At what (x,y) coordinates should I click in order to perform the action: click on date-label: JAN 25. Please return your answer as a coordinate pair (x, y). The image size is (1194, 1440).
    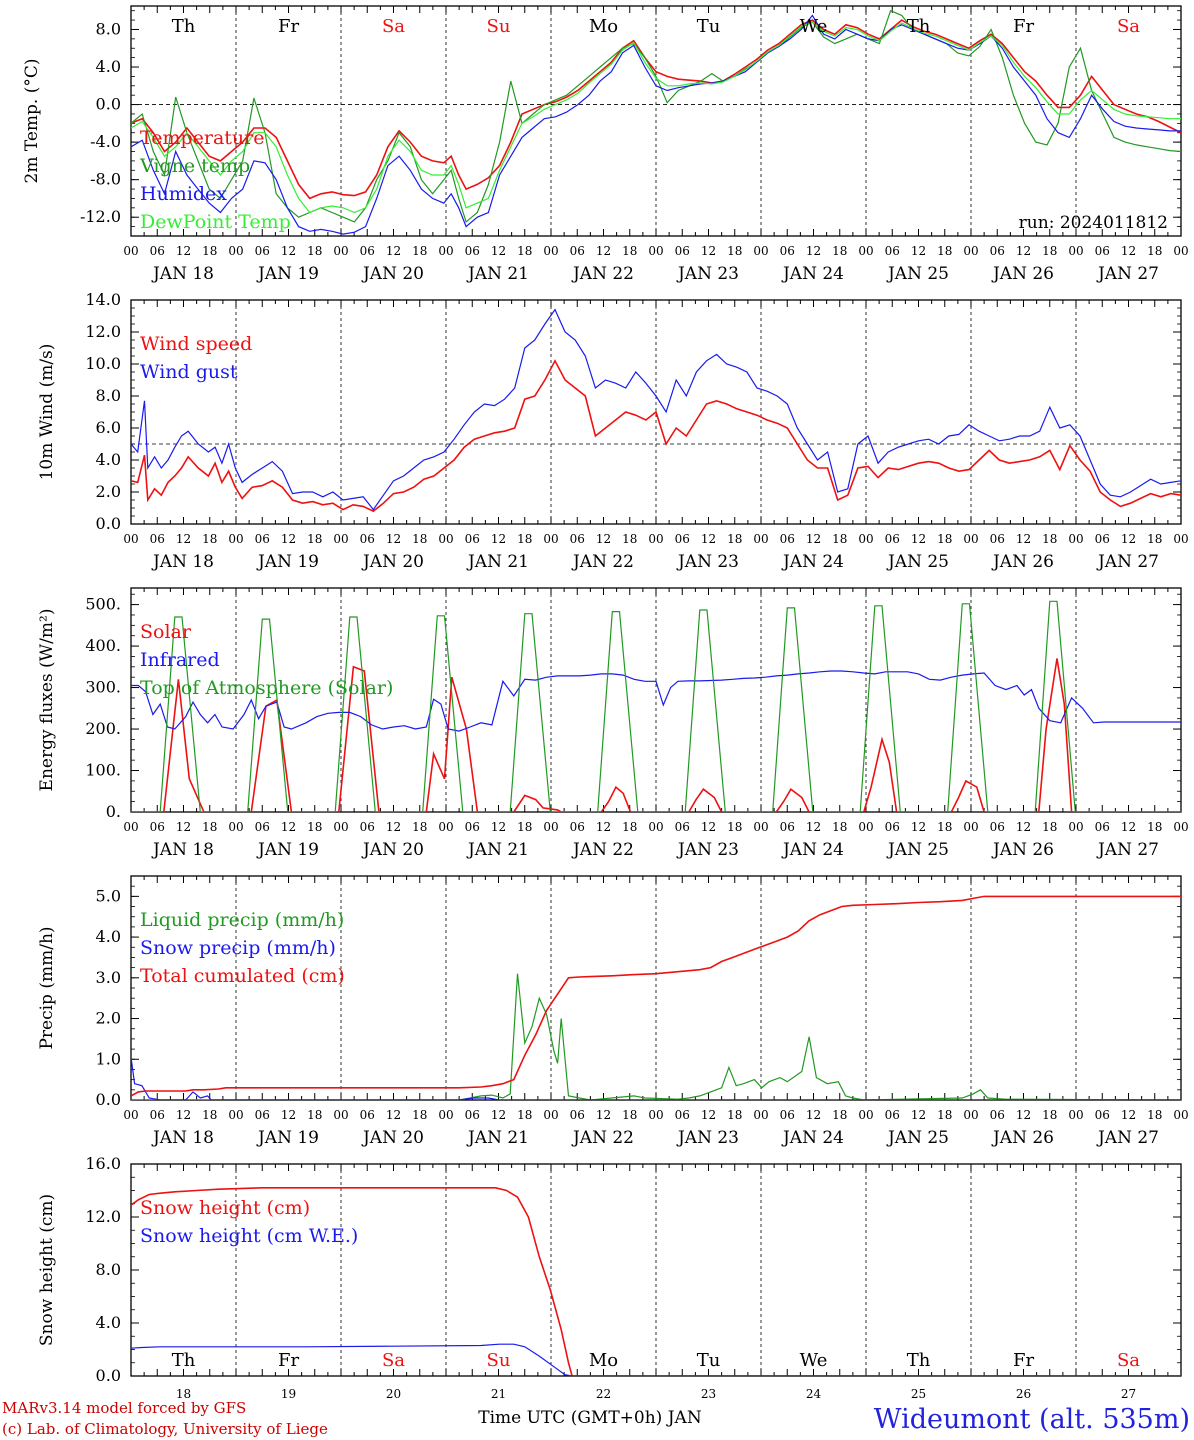
    Looking at the image, I should click on (917, 1138).